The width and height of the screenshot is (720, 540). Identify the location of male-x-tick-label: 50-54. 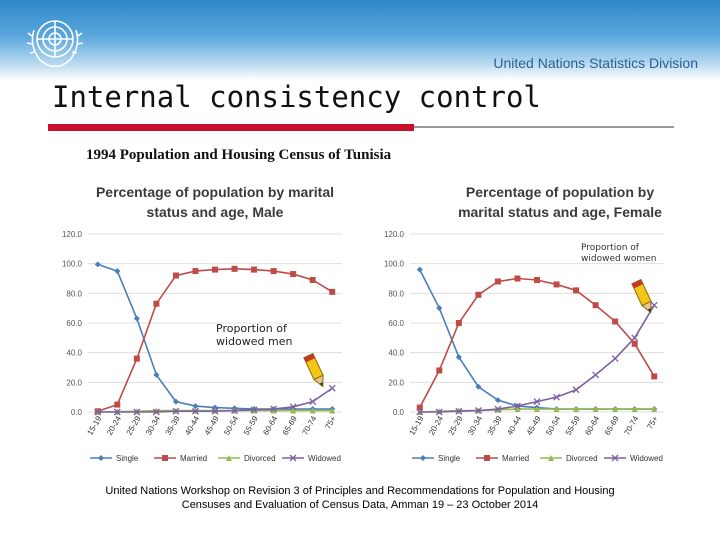
(231, 425).